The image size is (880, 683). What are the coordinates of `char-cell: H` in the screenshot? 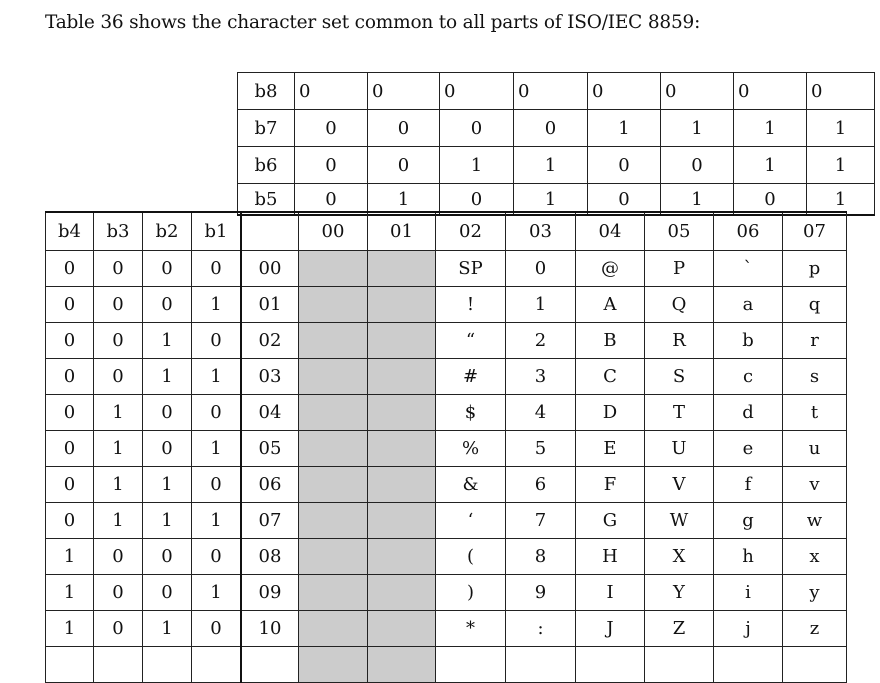 It's located at (610, 556).